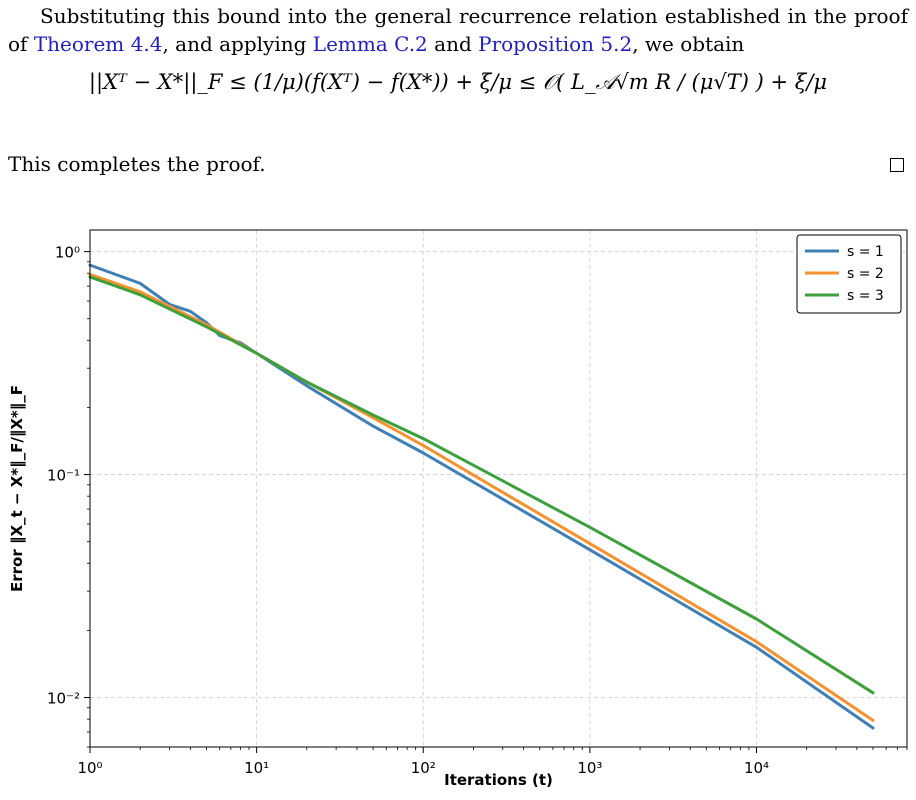  What do you see at coordinates (370, 44) in the screenshot?
I see `lemma-link: Lemma C.2` at bounding box center [370, 44].